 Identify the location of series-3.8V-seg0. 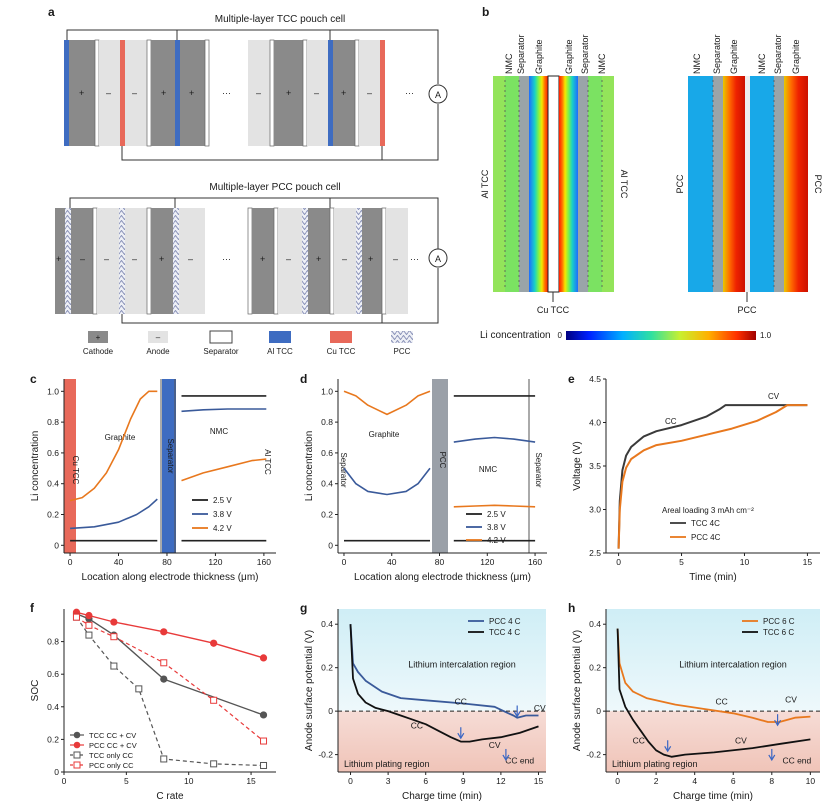
(114, 514).